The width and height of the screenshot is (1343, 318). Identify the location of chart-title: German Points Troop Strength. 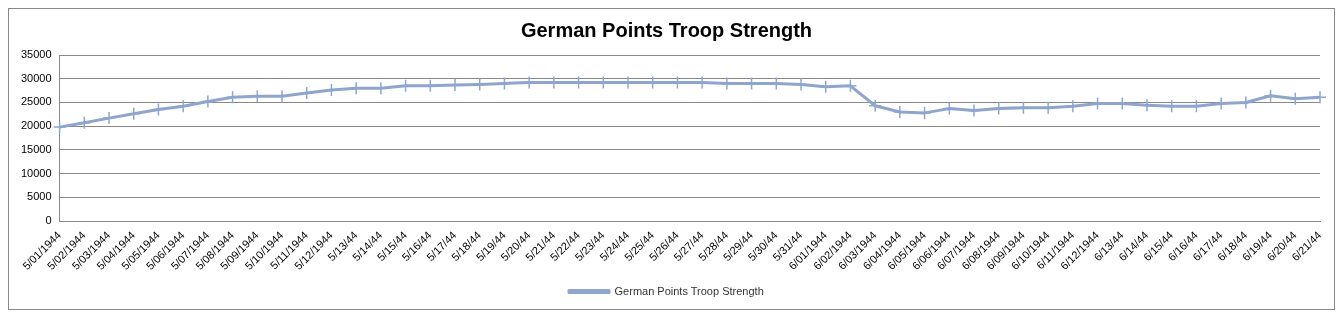
(666, 29).